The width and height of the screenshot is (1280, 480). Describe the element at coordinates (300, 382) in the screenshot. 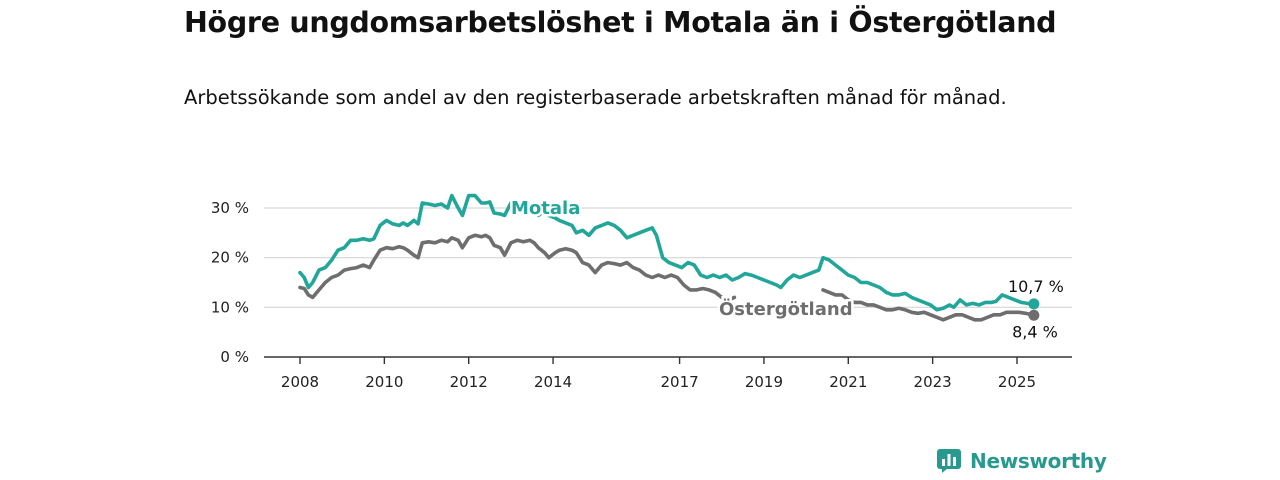

I see `x-tick-label: 2008` at that location.